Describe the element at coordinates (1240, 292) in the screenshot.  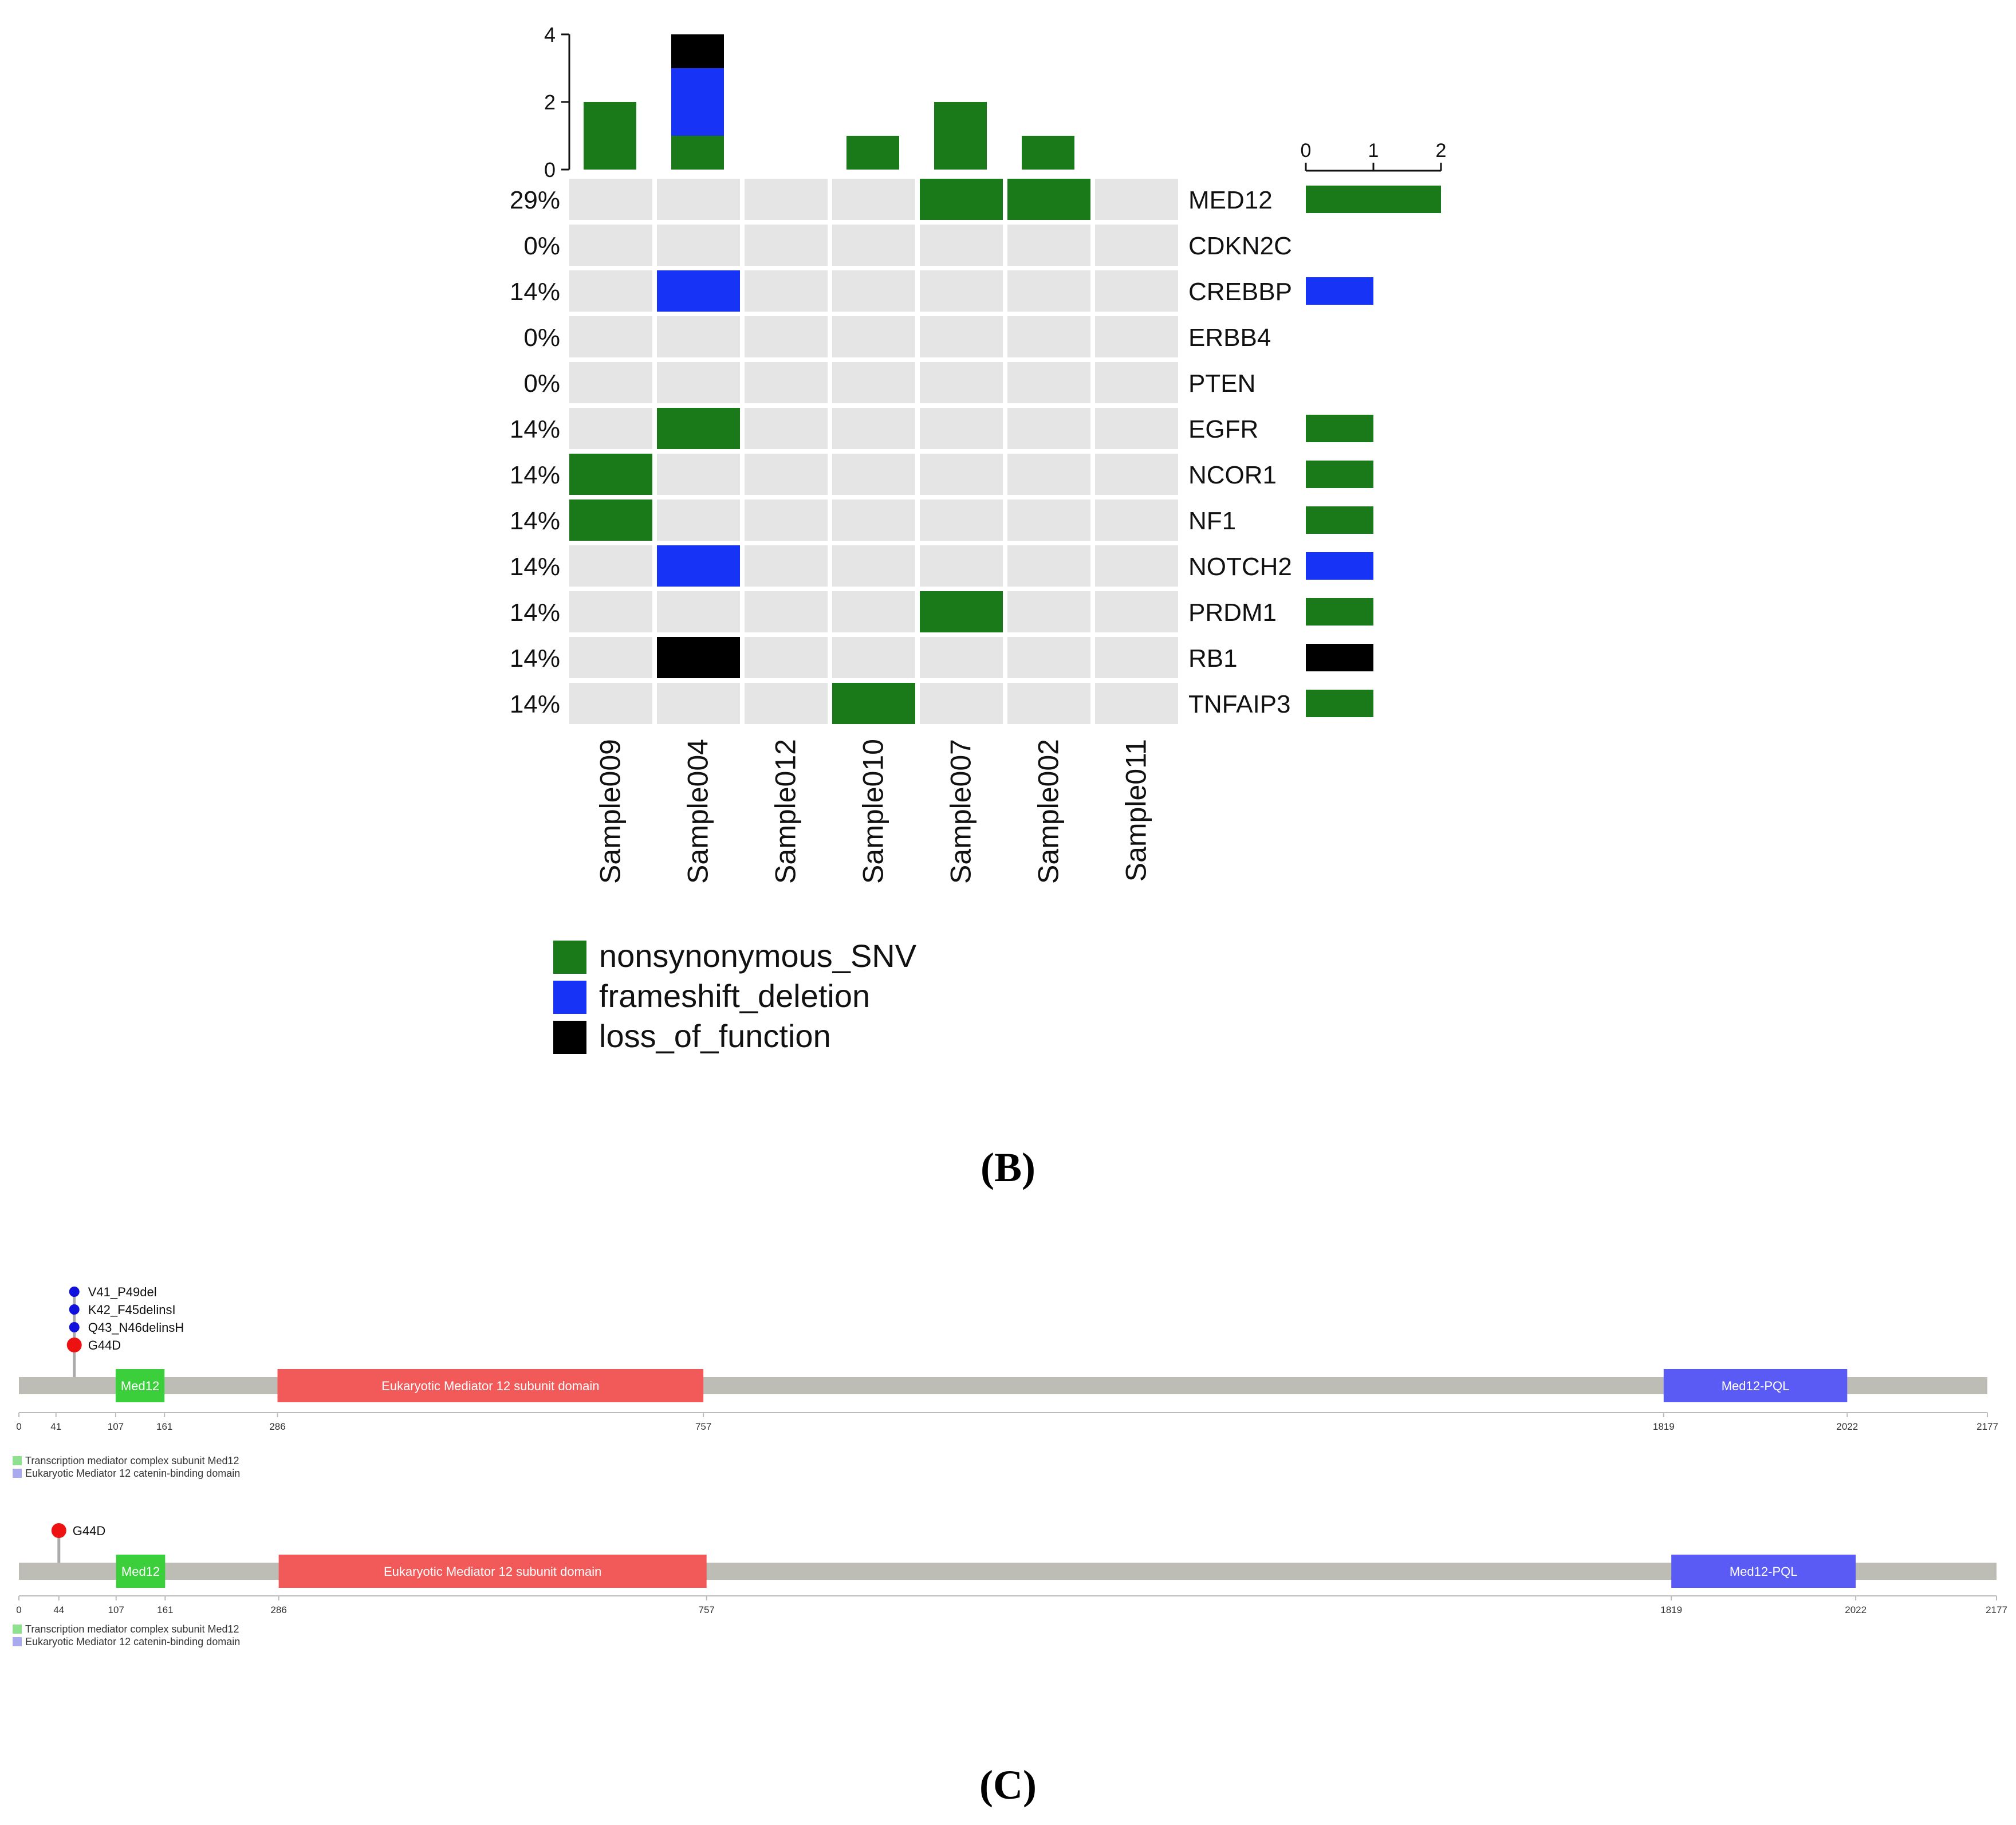
I see `gene-label: CREBBP` at that location.